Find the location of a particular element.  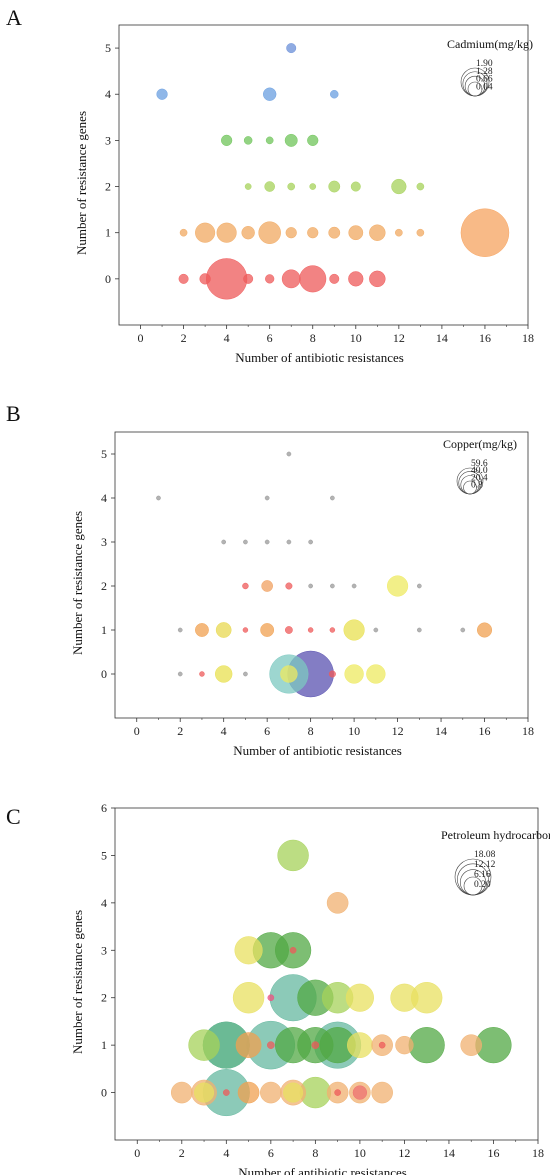

legend-value: 0.20 is located at coordinates (482, 885).